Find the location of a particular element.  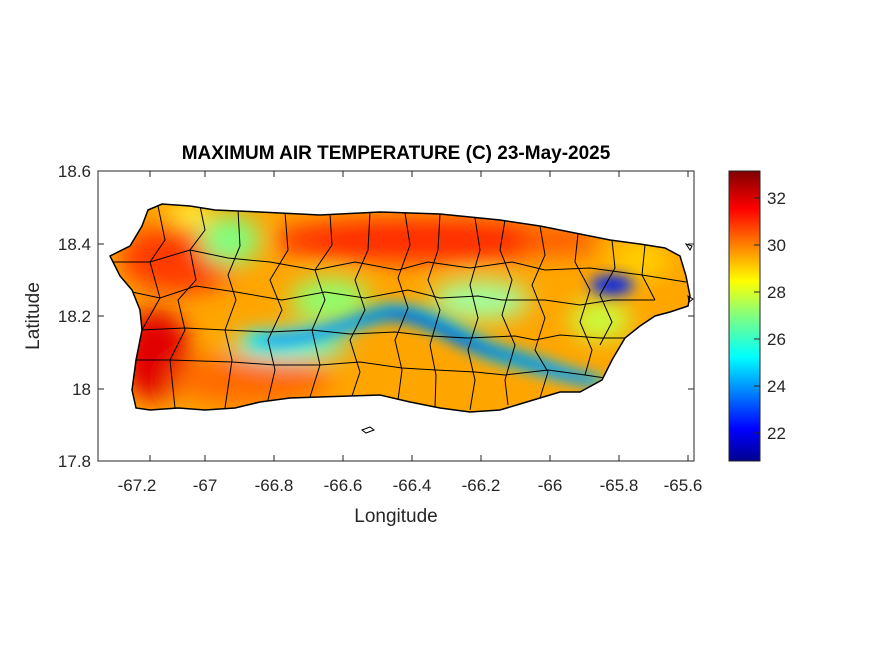

x-tick-label: -66 is located at coordinates (550, 485).